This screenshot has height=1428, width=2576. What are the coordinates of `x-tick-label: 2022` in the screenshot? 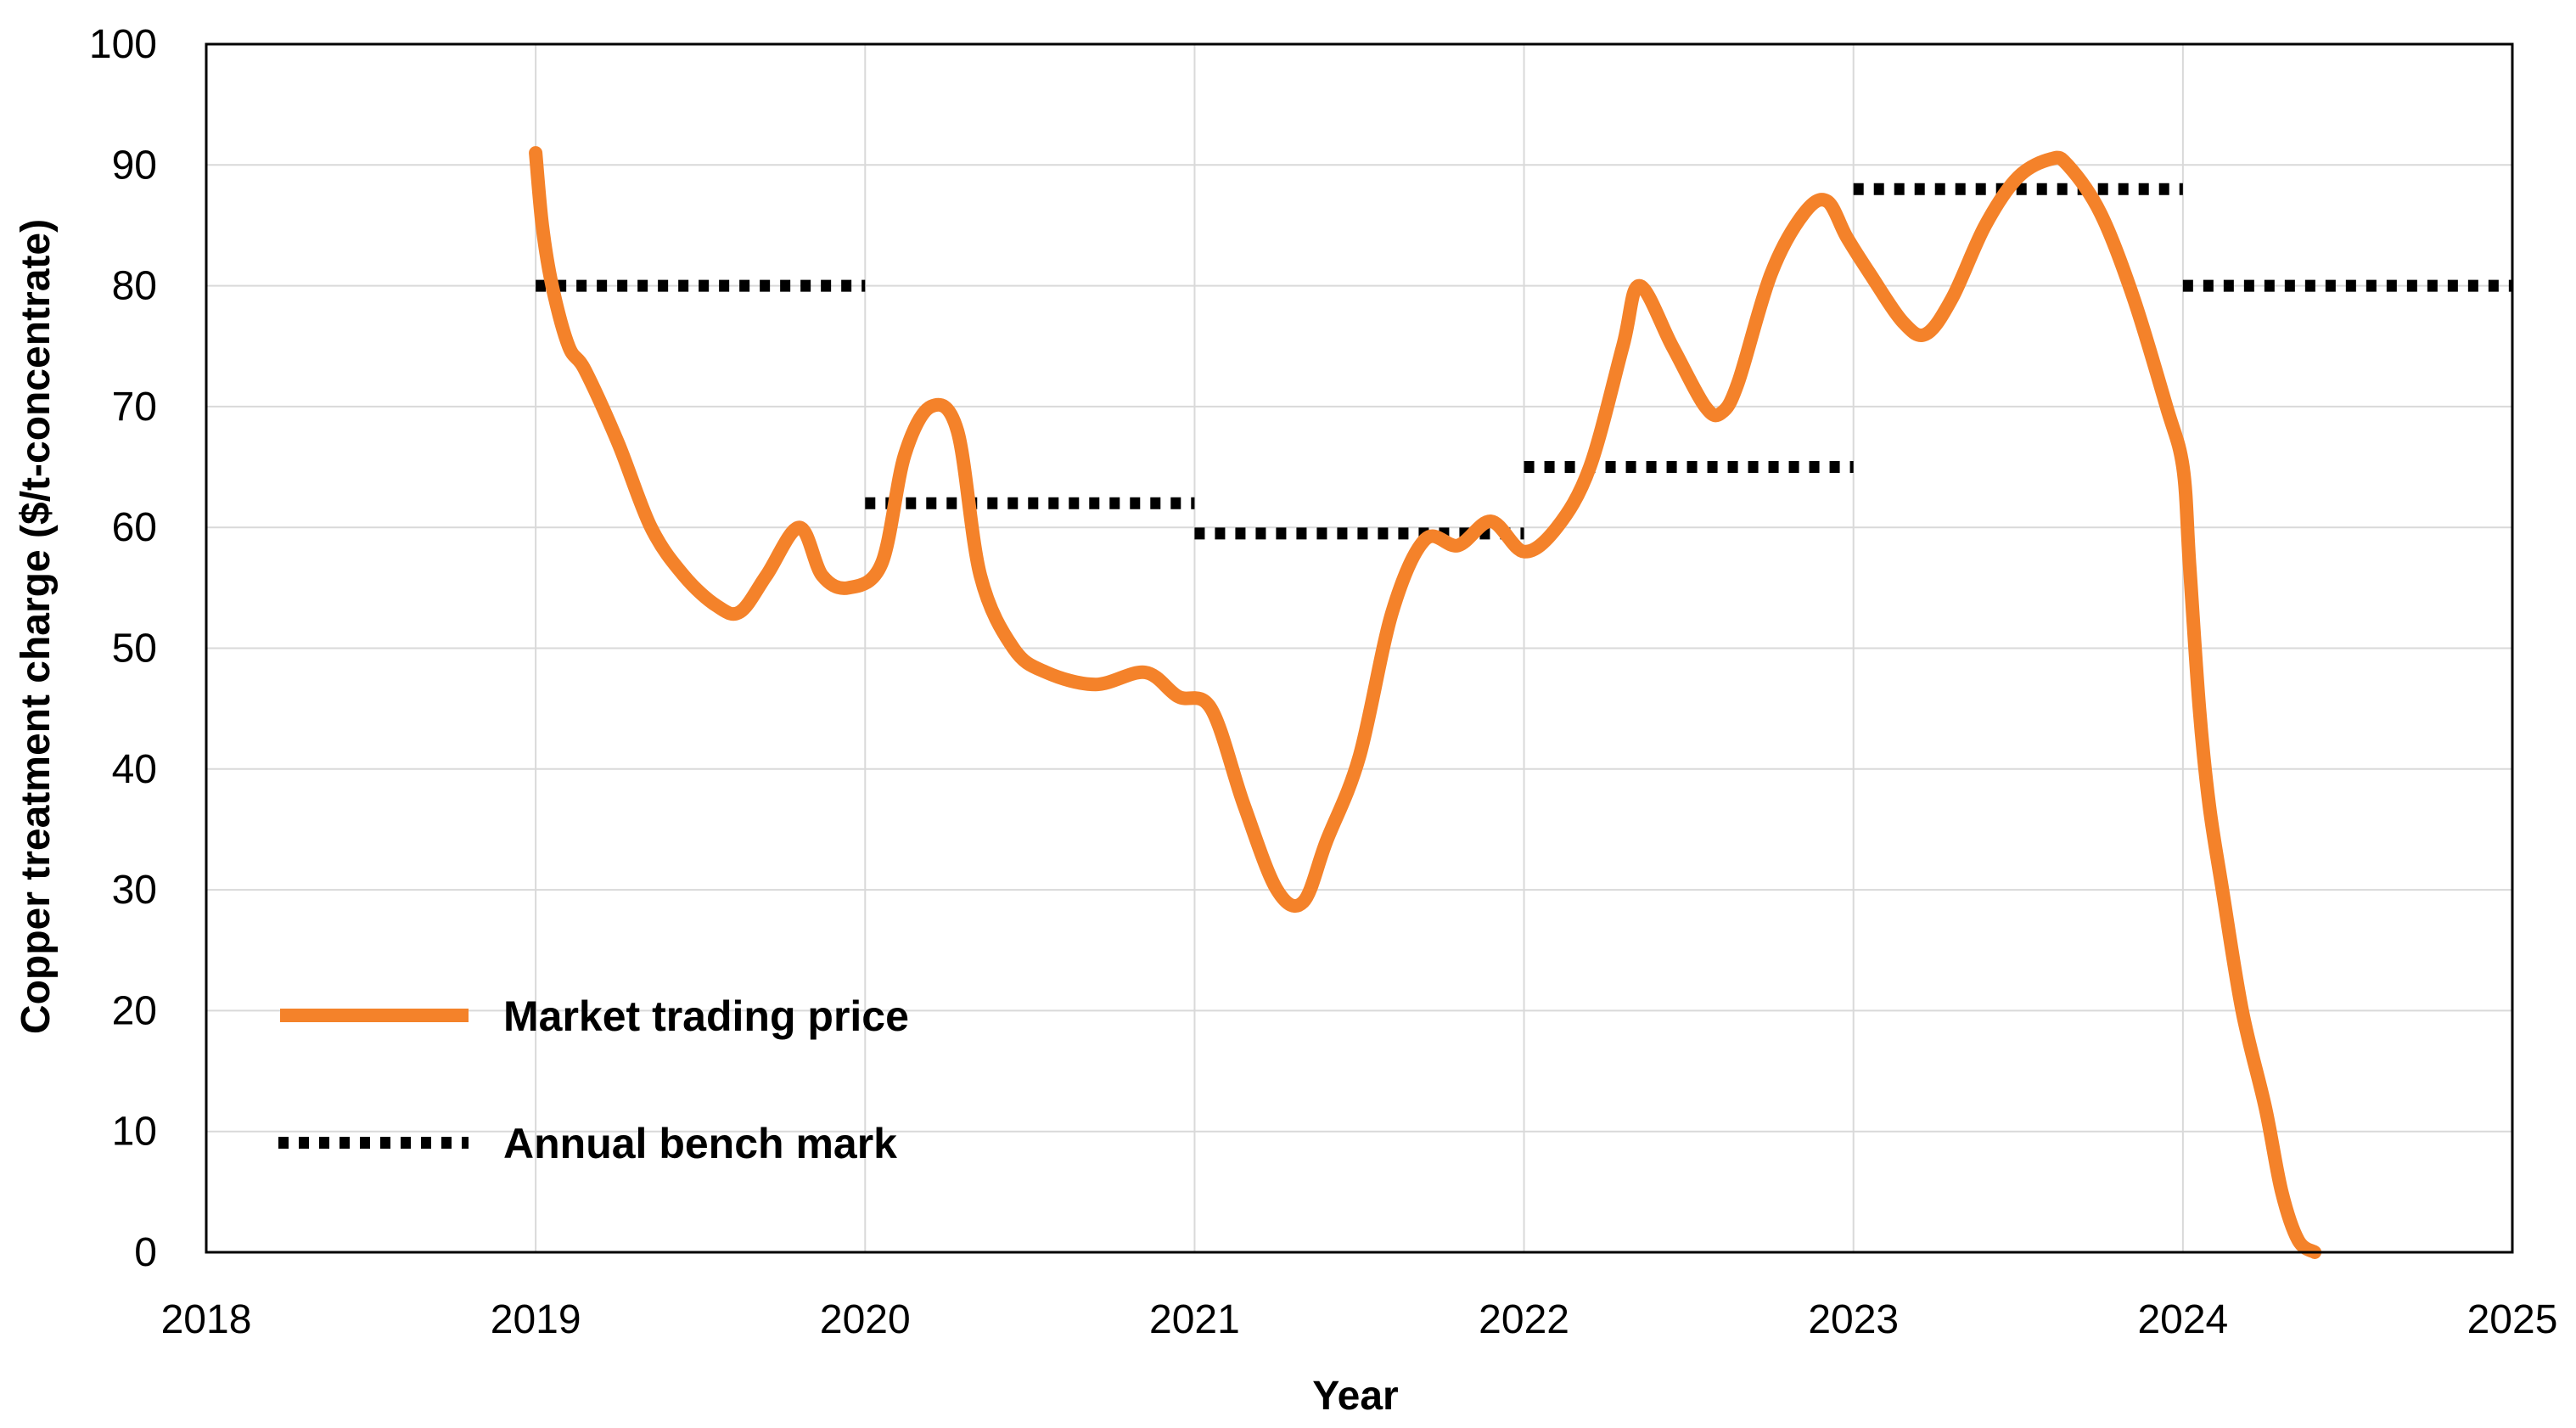 It's located at (1524, 1320).